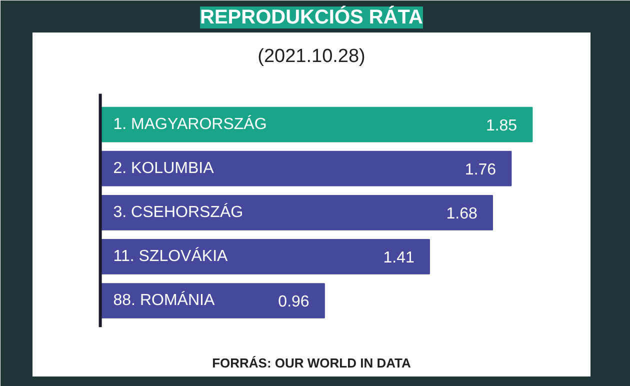 Image resolution: width=630 pixels, height=386 pixels. Describe the element at coordinates (170, 256) in the screenshot. I see `y-tick-label: 11. SZLOVÁKIA` at that location.